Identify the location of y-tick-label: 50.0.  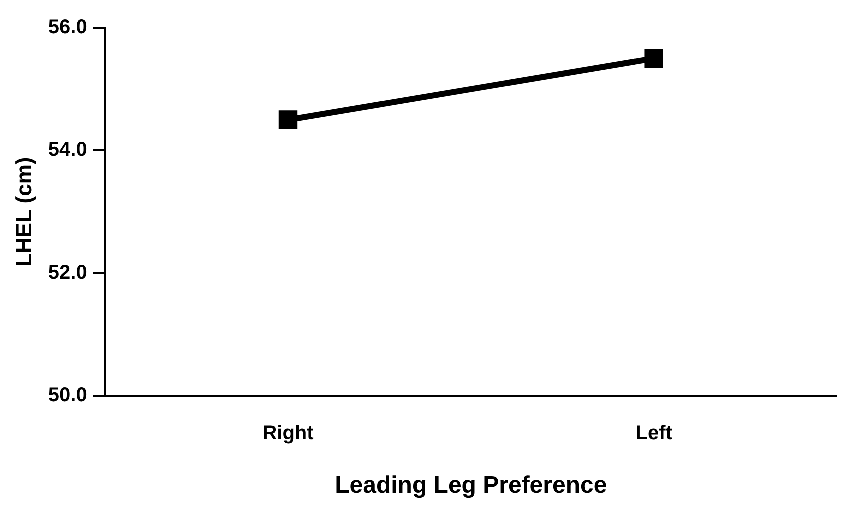
(68, 395).